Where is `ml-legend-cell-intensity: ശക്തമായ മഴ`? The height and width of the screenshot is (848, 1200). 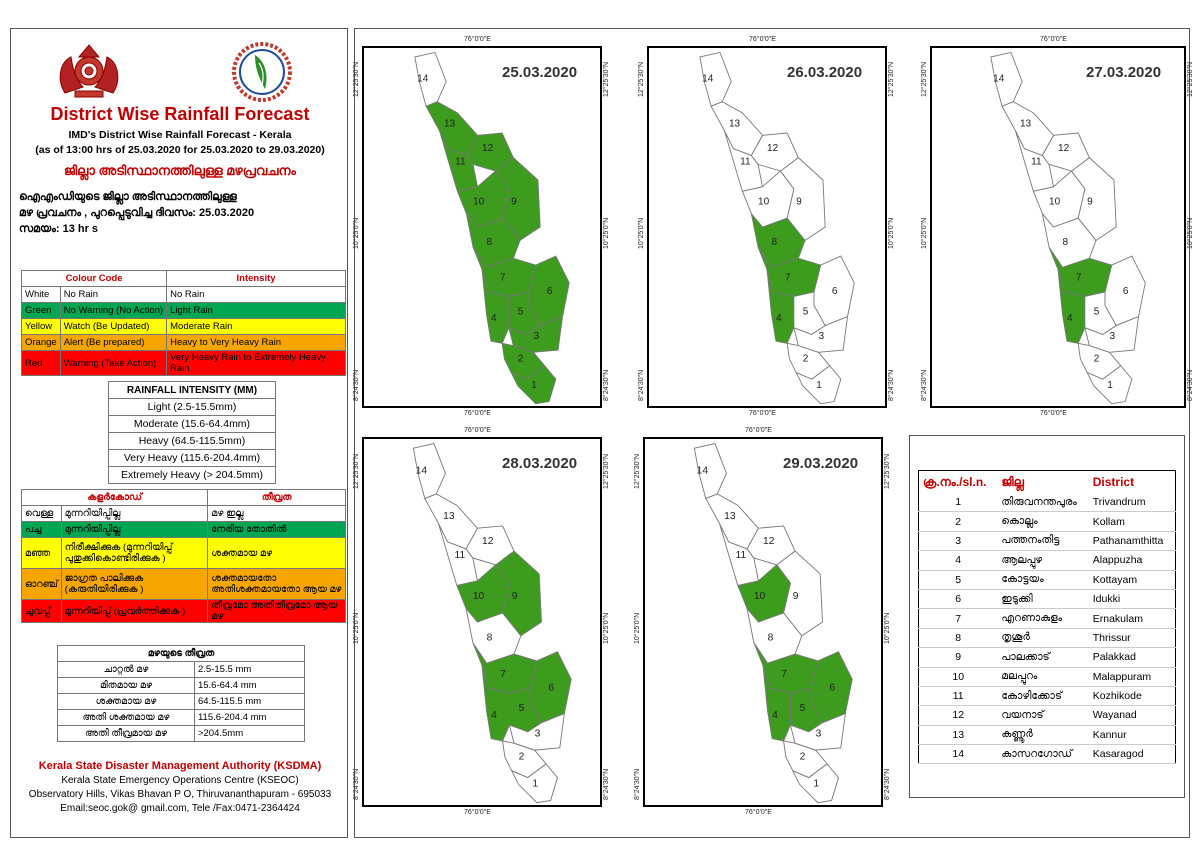 ml-legend-cell-intensity: ശക്തമായ മഴ is located at coordinates (277, 553).